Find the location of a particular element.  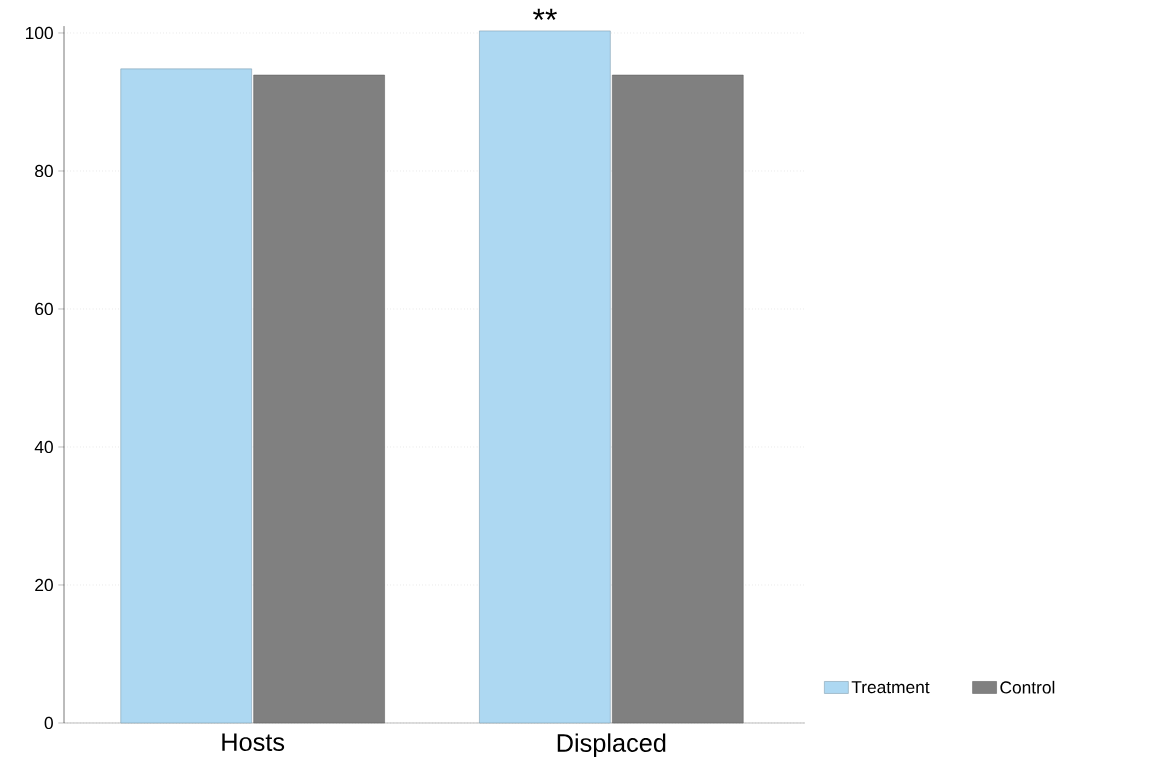

y-tick-label: 80 is located at coordinates (44, 171).